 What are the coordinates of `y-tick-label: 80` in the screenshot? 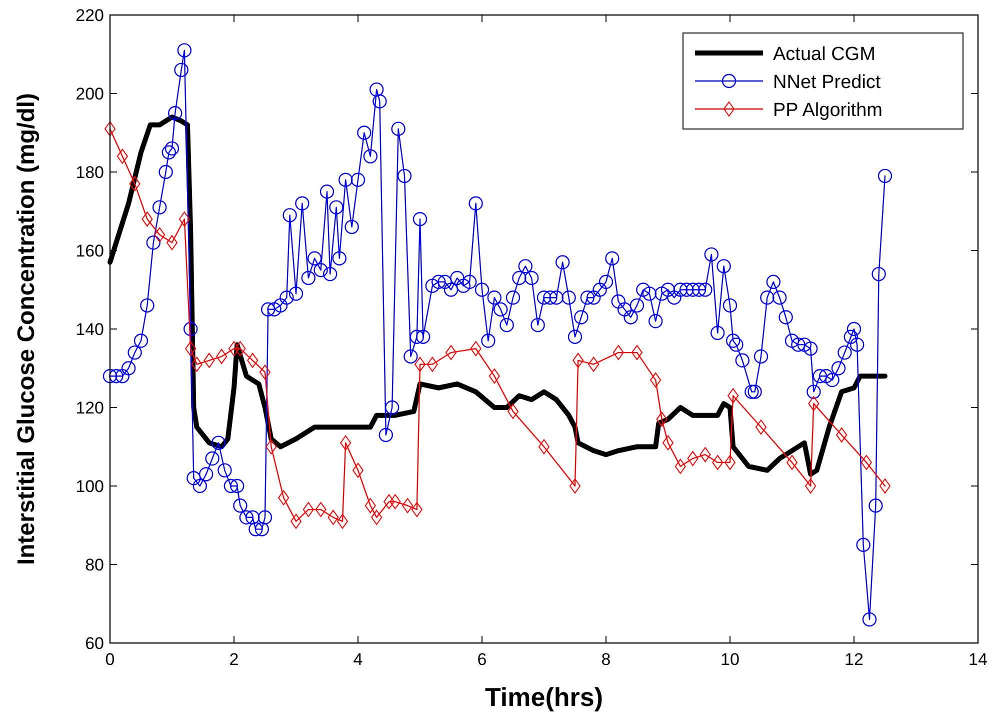 It's located at (94, 565).